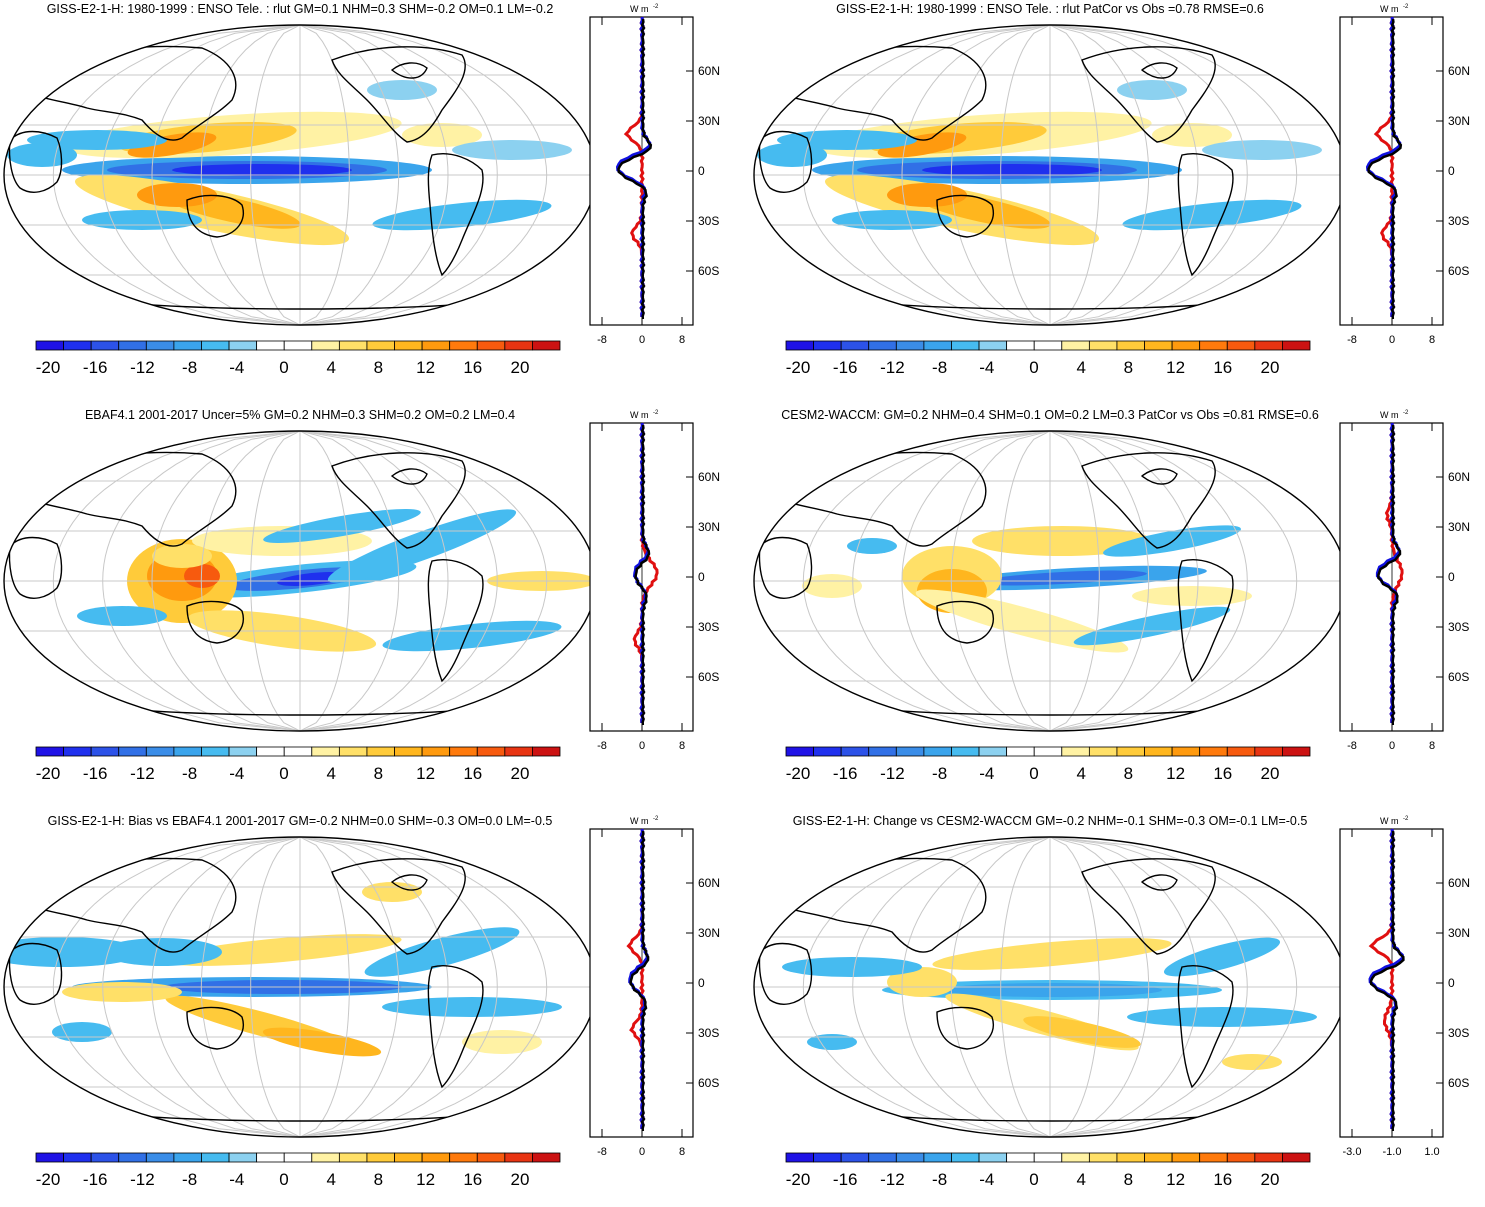  Describe the element at coordinates (1175, 367) in the screenshot. I see `colorbar-label: 12` at that location.